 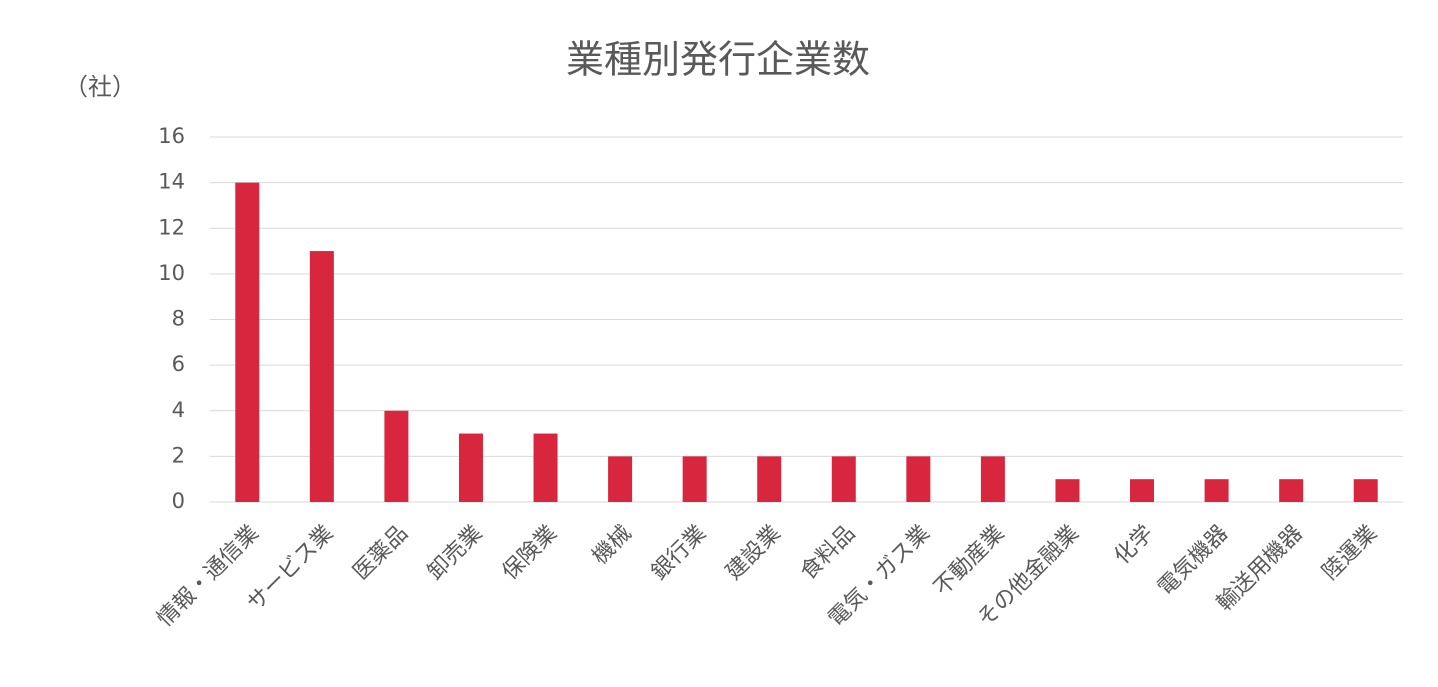 What do you see at coordinates (178, 501) in the screenshot?
I see `y-tick-label: 0` at bounding box center [178, 501].